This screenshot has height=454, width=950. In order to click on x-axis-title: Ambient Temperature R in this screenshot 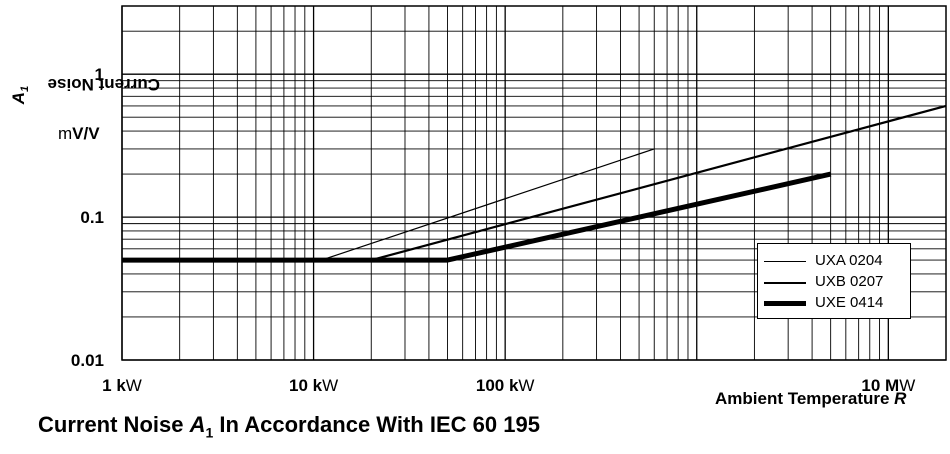, I will do `click(811, 398)`.